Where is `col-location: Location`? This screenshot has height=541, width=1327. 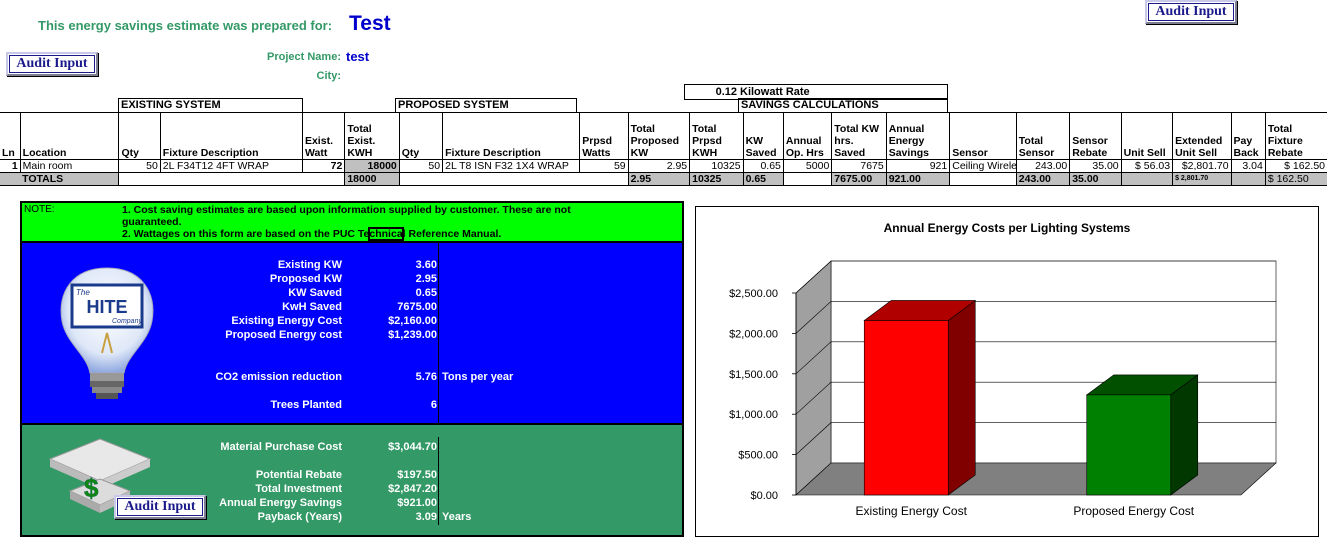 col-location: Location is located at coordinates (69, 136).